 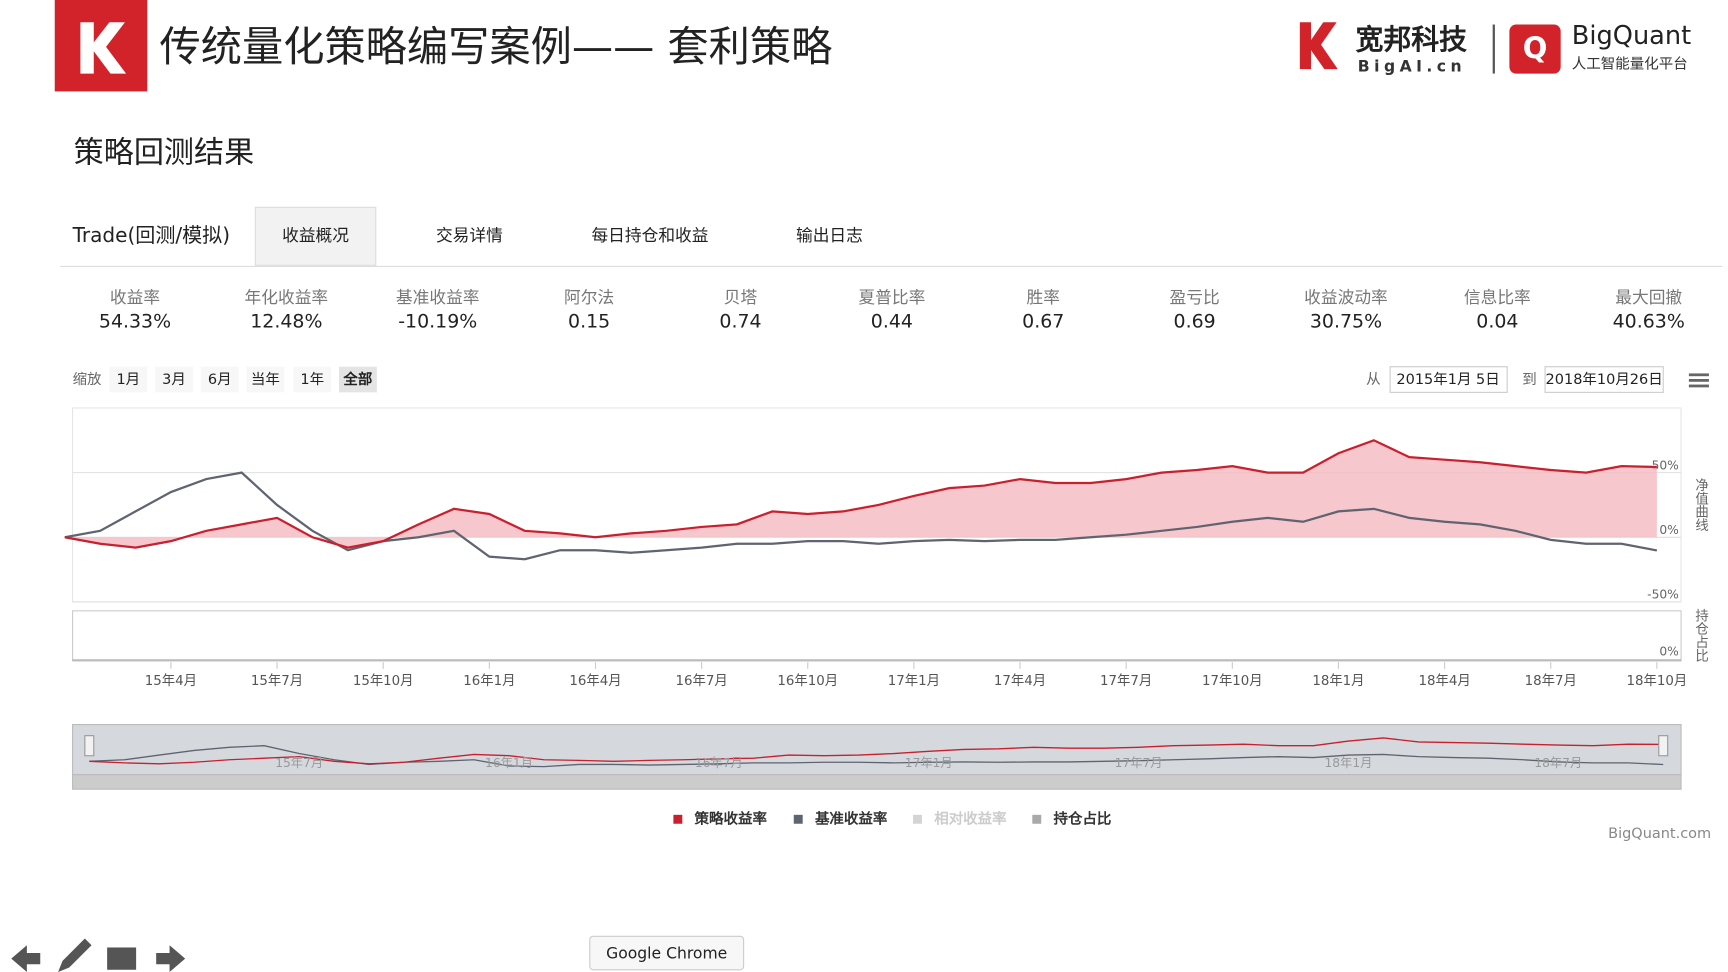 I want to click on brand-logo, so click(x=1318, y=46).